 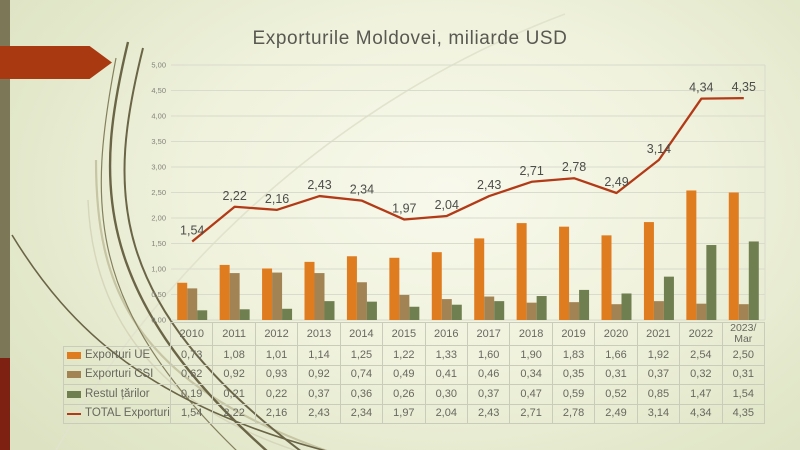 What do you see at coordinates (743, 334) in the screenshot?
I see `table-column-header: 2023/Mar` at bounding box center [743, 334].